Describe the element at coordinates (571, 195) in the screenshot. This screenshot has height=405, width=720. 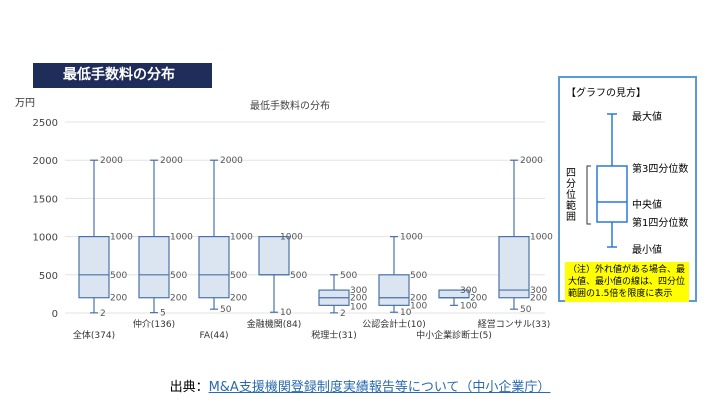
I see `legend-iqr: 四分位範囲` at that location.